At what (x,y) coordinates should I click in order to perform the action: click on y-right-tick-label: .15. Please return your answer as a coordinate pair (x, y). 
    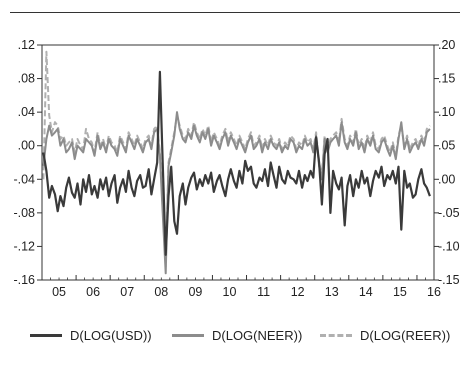
    Looking at the image, I should click on (446, 79).